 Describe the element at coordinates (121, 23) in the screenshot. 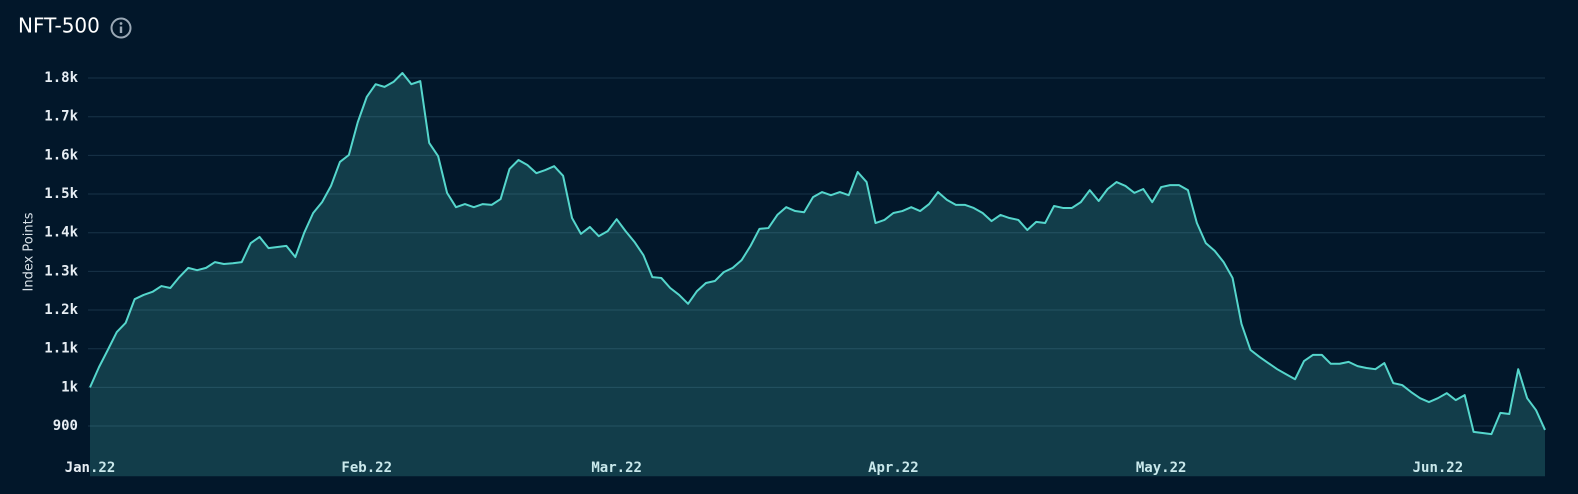

I see `info-dot` at that location.